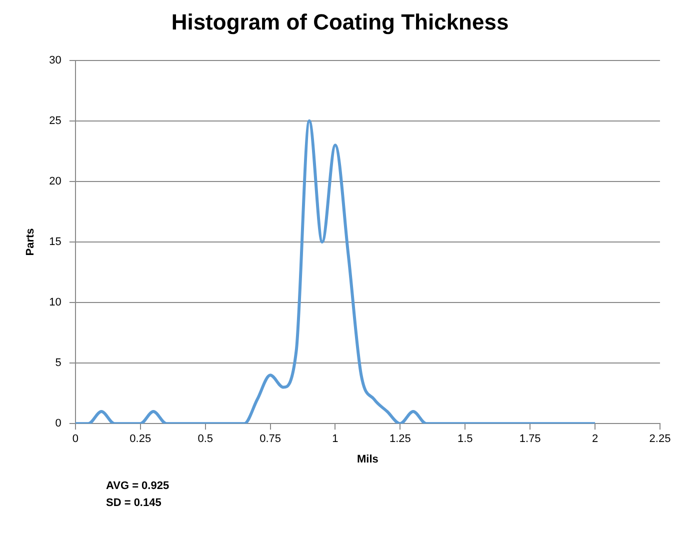 This screenshot has width=690, height=535. I want to click on x-axis-title: Mils, so click(367, 459).